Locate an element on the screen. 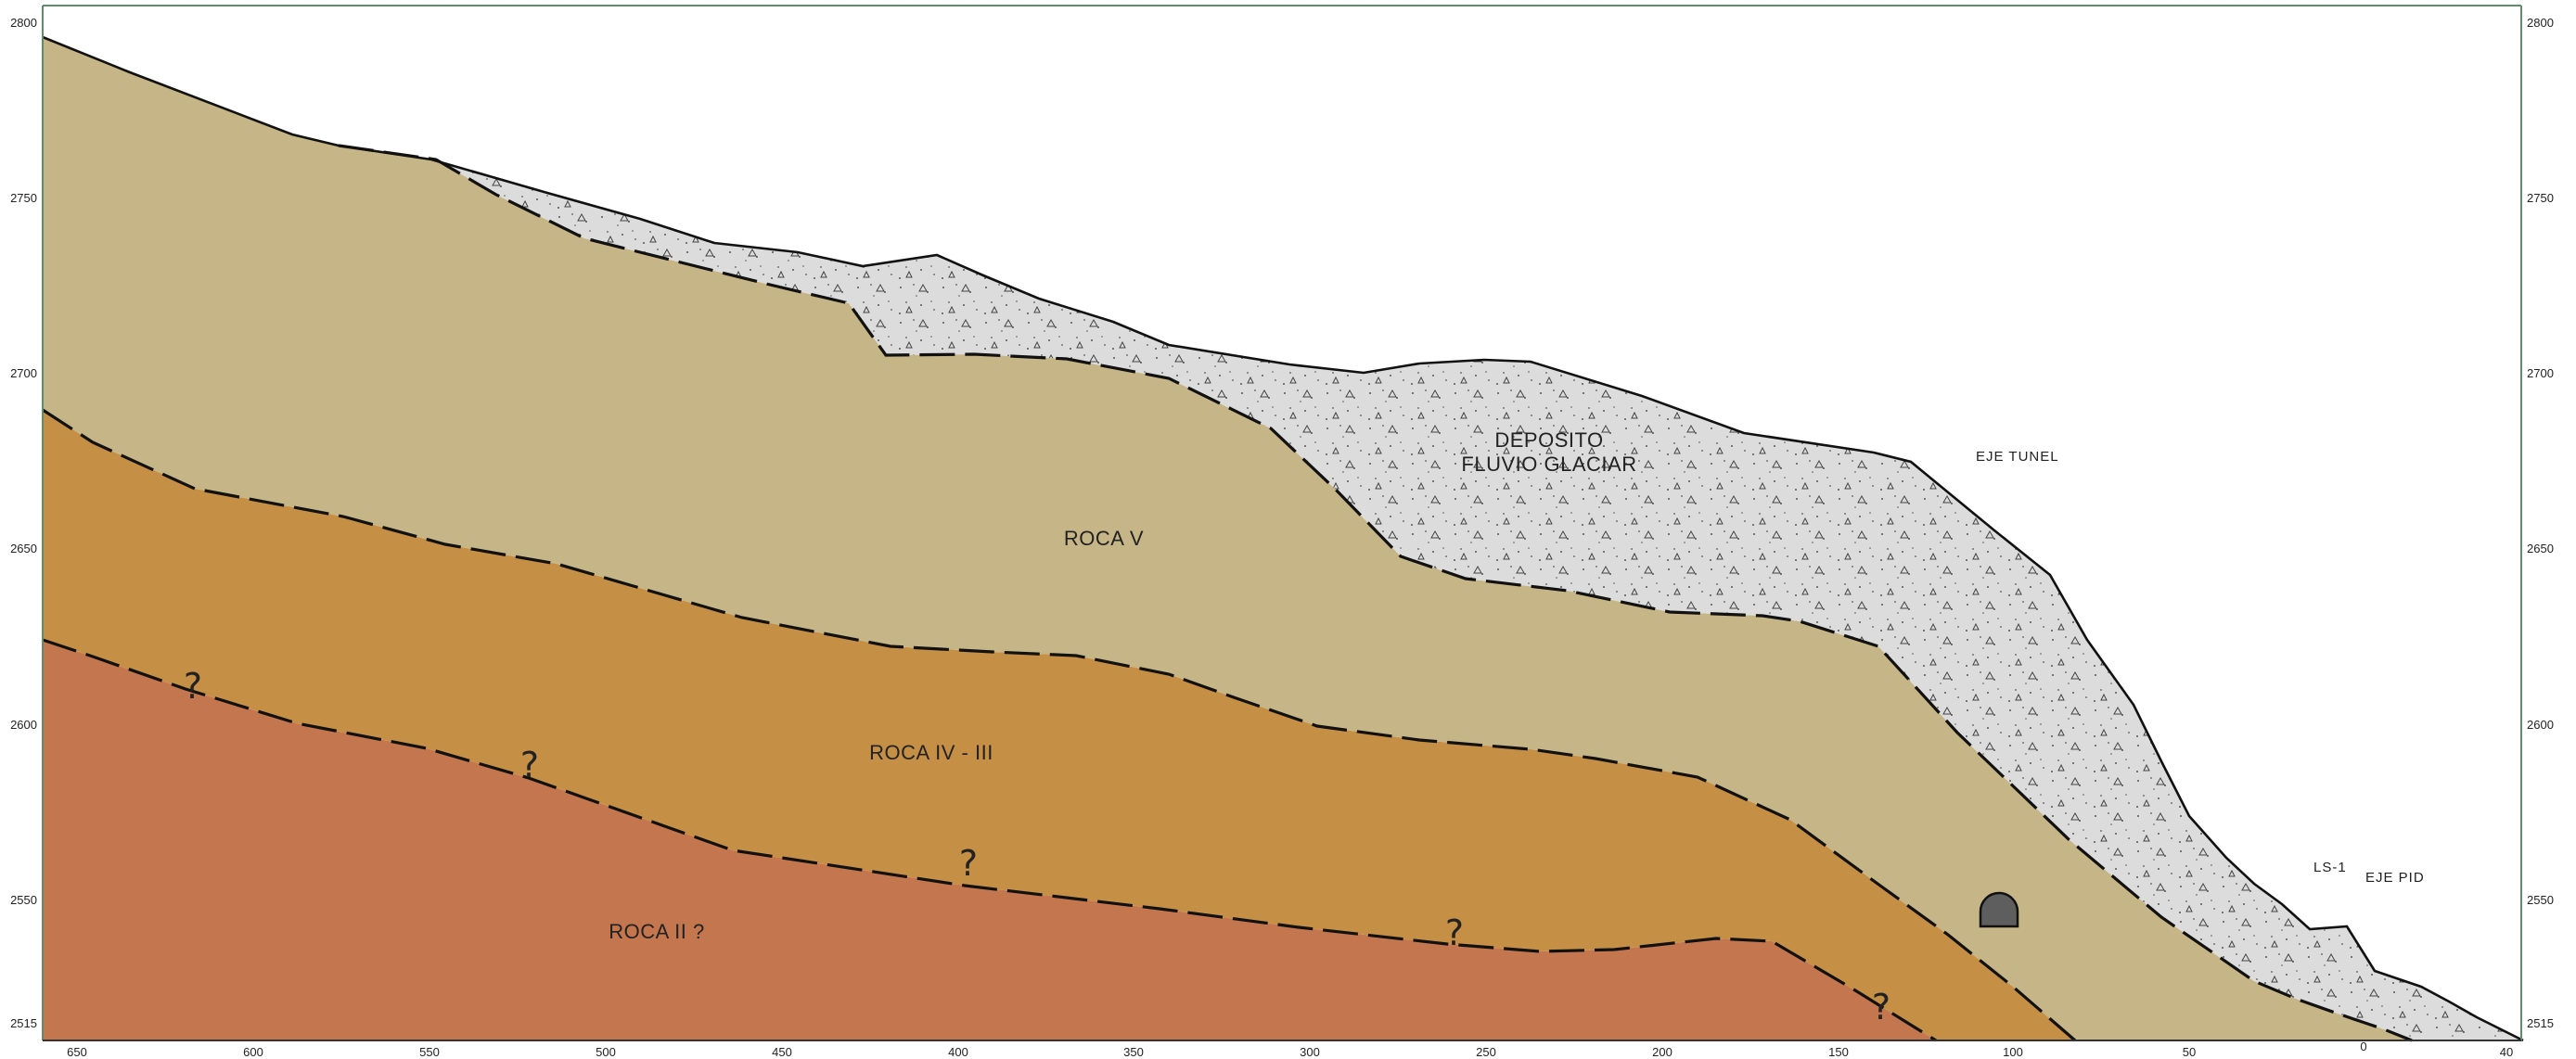 The width and height of the screenshot is (2576, 1059). ls1-label: LS-1 is located at coordinates (2330, 868).